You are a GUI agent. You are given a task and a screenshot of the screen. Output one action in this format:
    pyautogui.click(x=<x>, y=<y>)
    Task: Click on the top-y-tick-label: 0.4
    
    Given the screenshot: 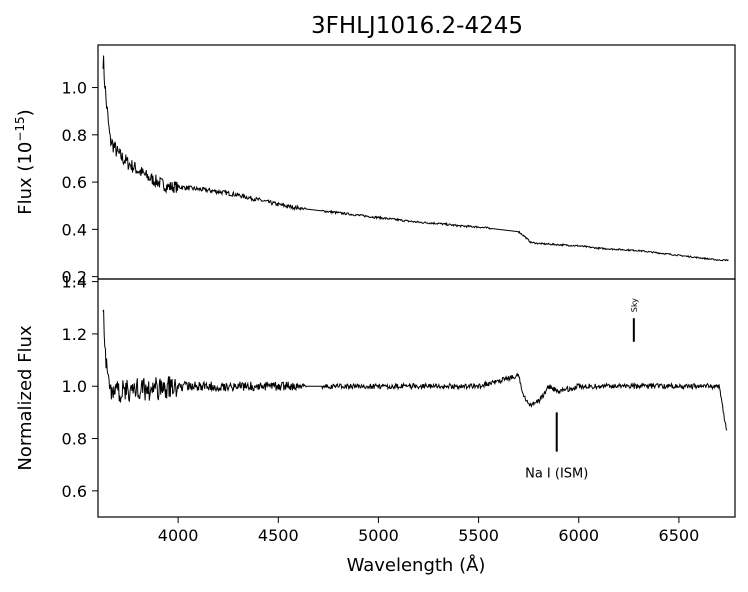 What is the action you would take?
    pyautogui.click(x=74, y=229)
    